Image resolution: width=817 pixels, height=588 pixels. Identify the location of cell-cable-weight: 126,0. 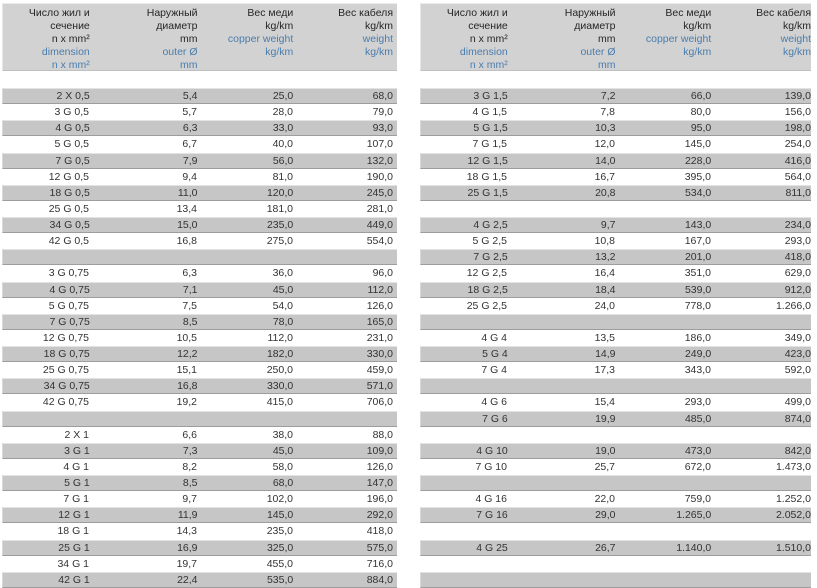
(379, 305).